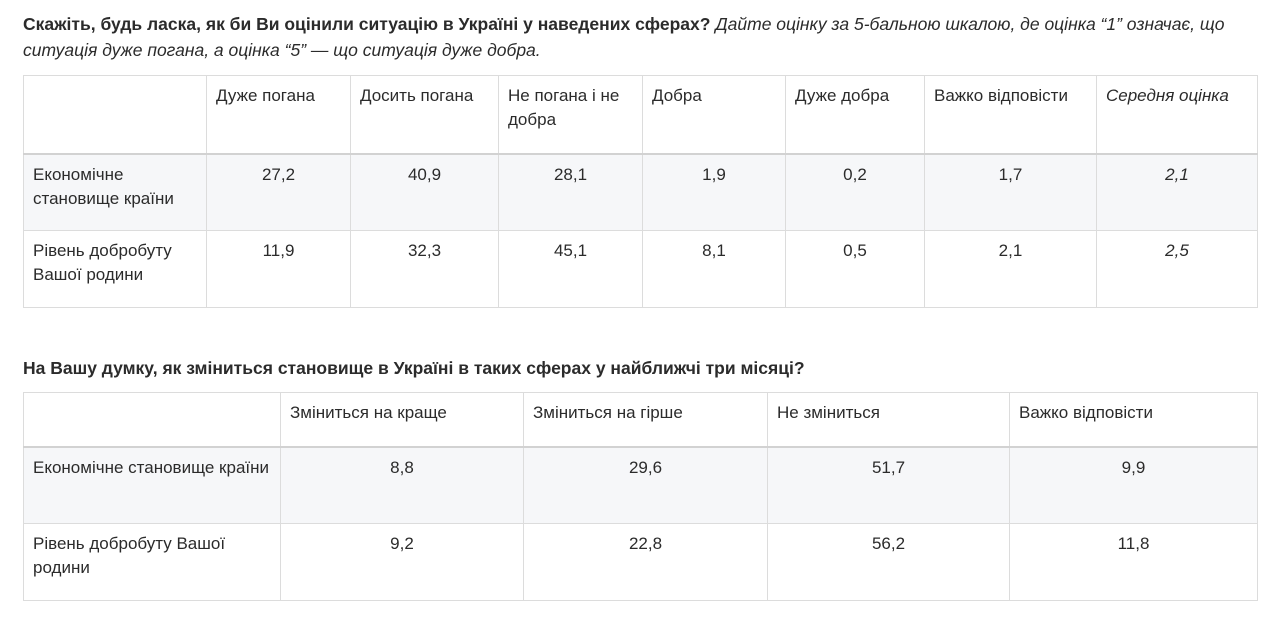 Image resolution: width=1280 pixels, height=623 pixels. What do you see at coordinates (855, 269) in the screenshot?
I see `value-cell: 0,5` at bounding box center [855, 269].